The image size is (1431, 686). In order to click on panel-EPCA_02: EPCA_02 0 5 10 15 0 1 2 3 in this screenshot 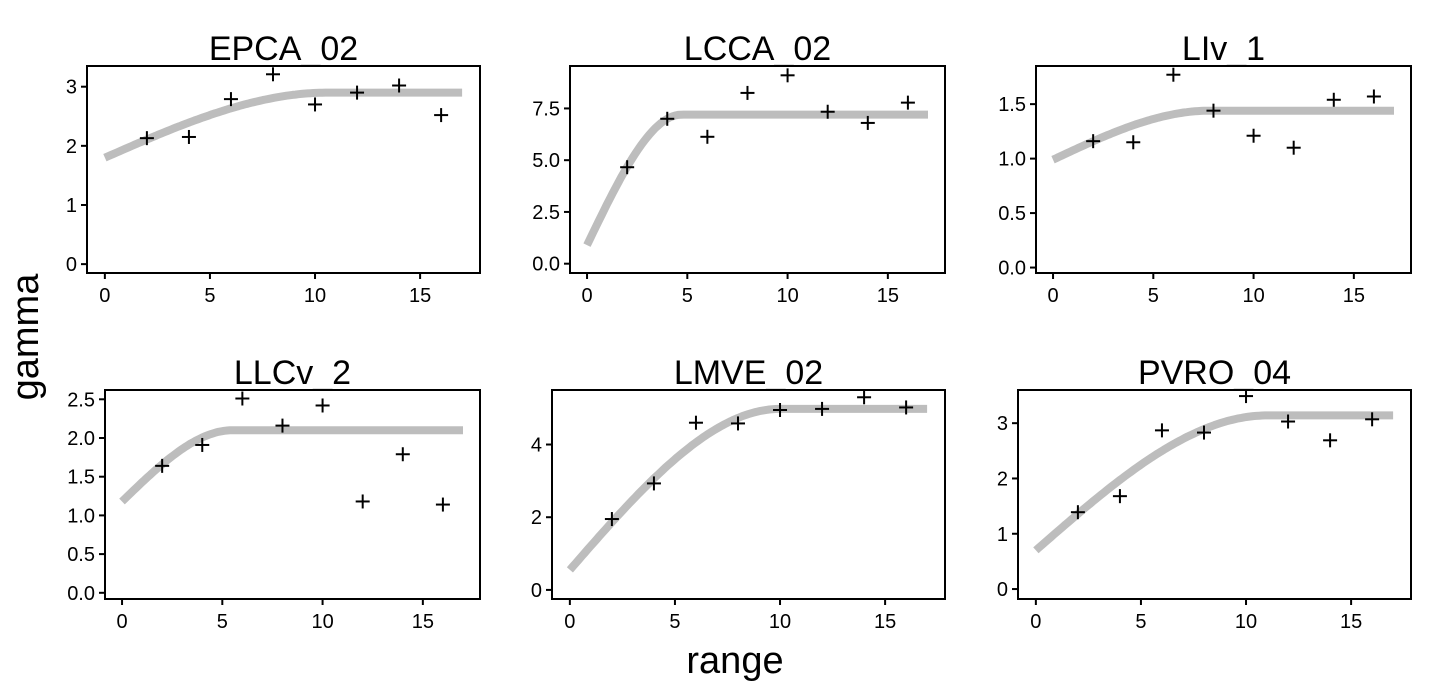, I will do `click(273, 168)`.